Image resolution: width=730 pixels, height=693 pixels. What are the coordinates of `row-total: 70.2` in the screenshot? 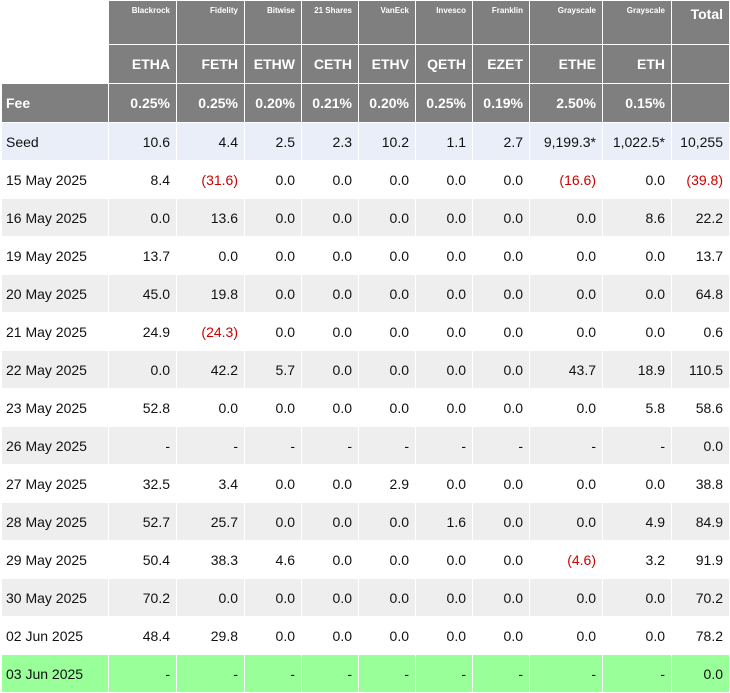 It's located at (700, 597).